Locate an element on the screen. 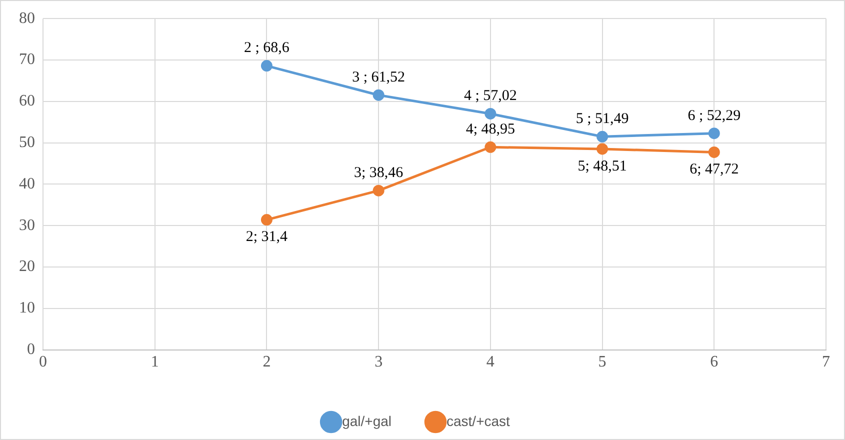  y-tick-label: 10 is located at coordinates (27, 308).